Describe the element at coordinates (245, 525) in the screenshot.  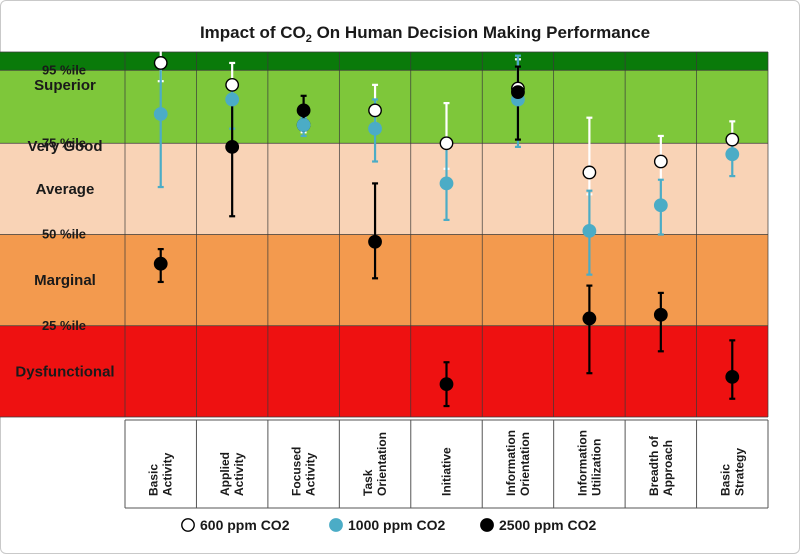
I see `legend-label-600-ppm-co2: 600 ppm CO2` at that location.